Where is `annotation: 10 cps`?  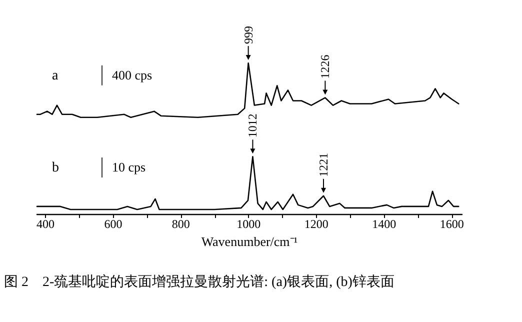
annotation: 10 cps is located at coordinates (129, 166).